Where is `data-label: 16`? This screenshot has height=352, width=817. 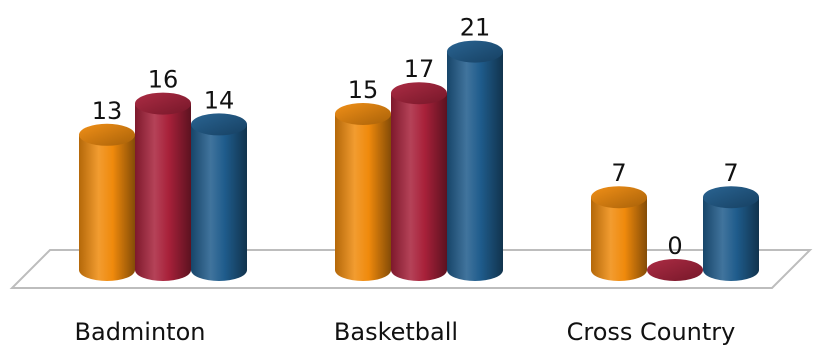
data-label: 16 is located at coordinates (163, 80).